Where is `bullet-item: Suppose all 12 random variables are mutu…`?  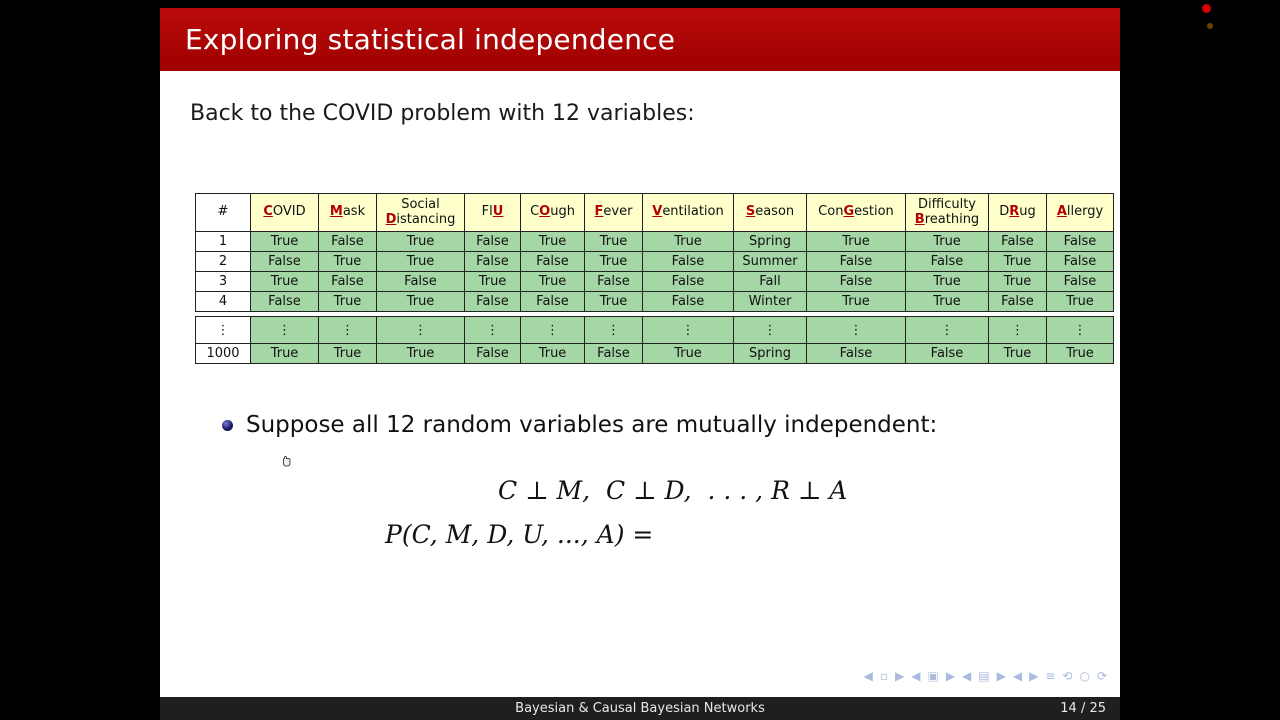
bullet-item: Suppose all 12 random variables are mutu… is located at coordinates (579, 425).